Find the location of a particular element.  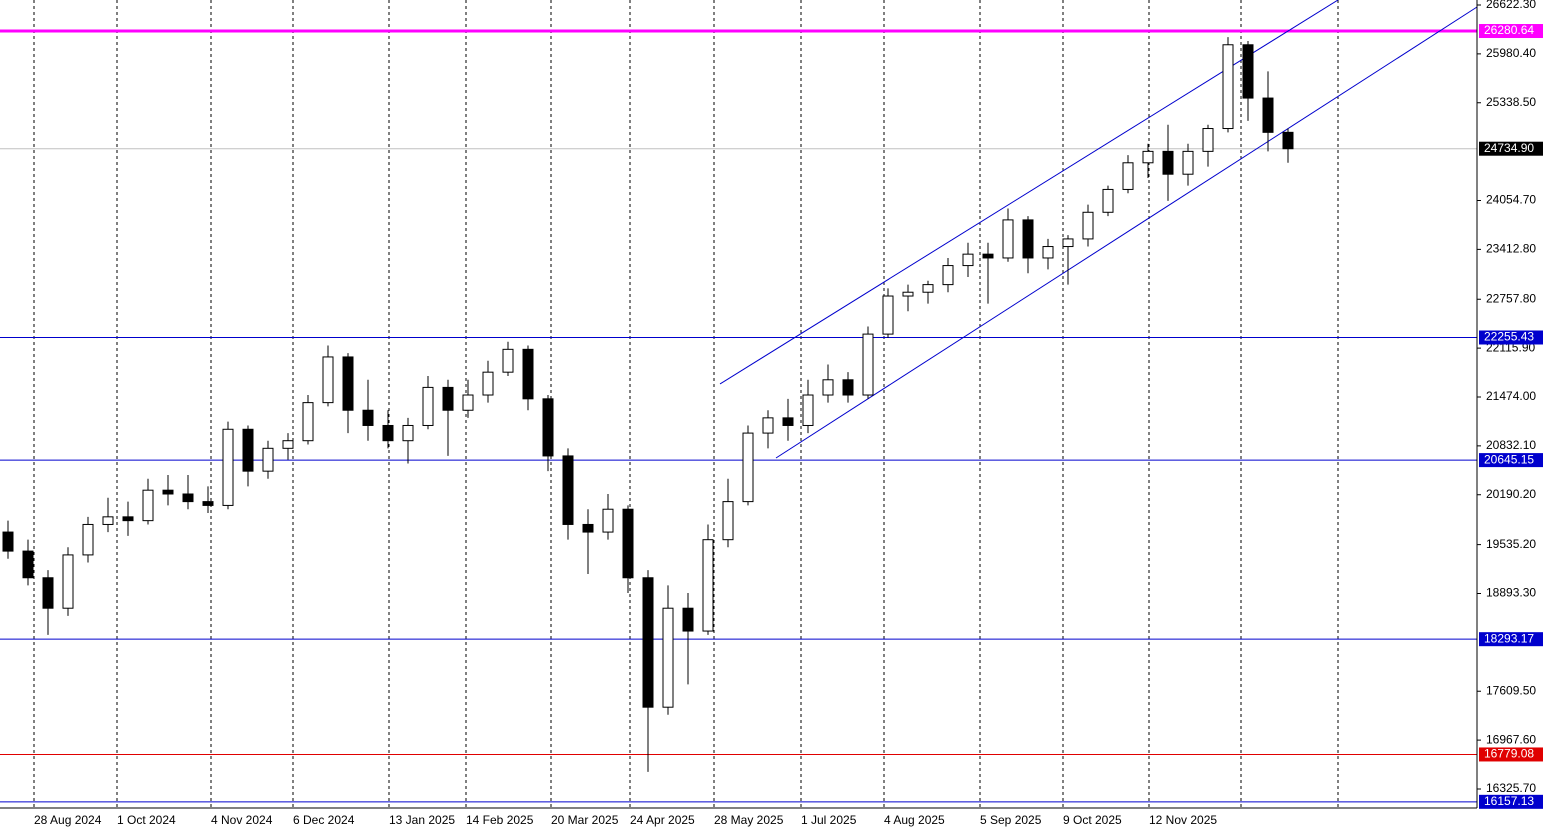

level-label: 18293.17 is located at coordinates (1509, 638).